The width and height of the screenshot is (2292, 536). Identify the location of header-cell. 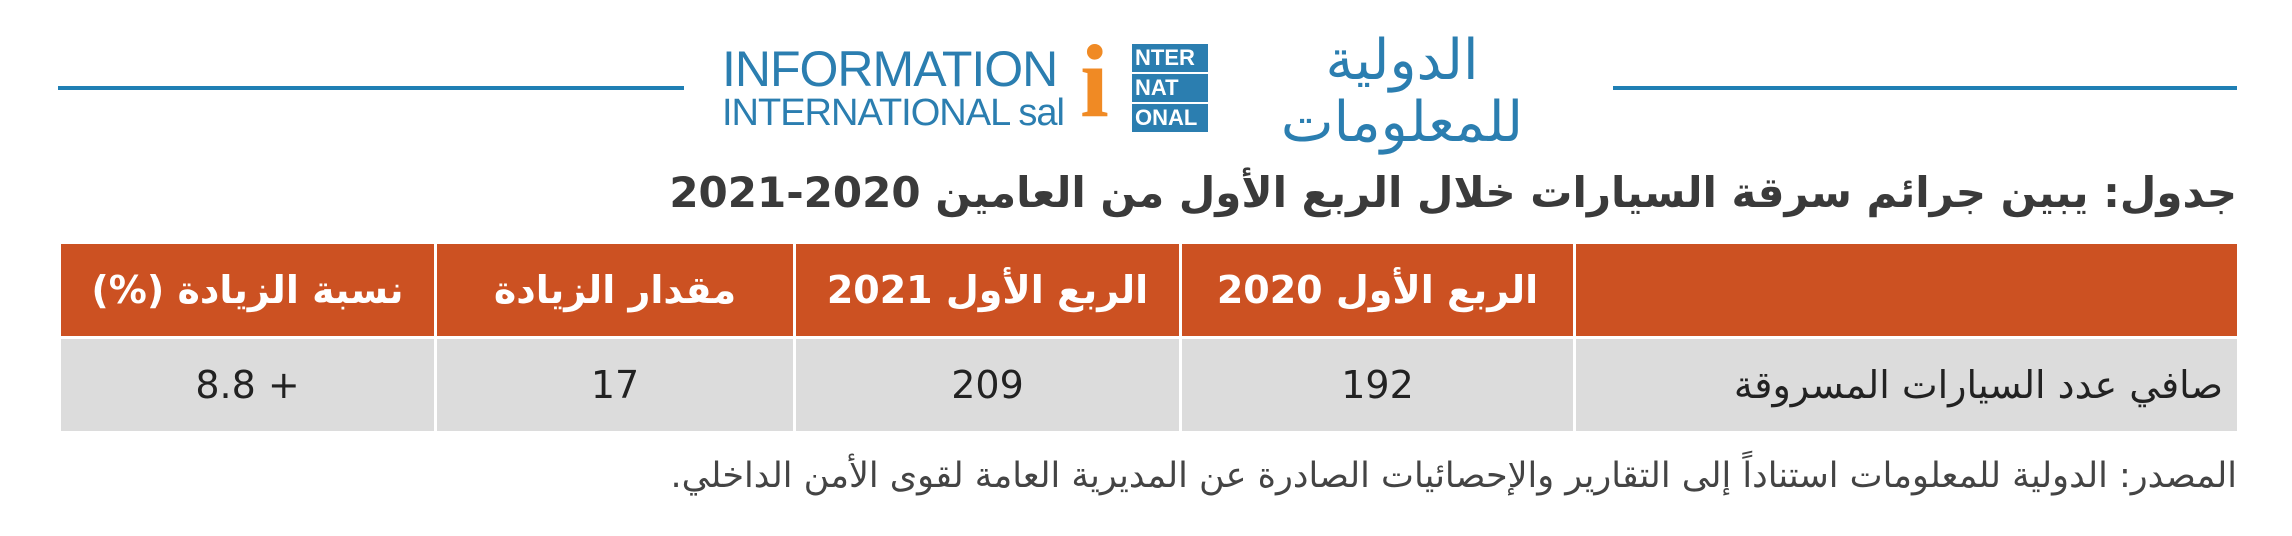
(1906, 290).